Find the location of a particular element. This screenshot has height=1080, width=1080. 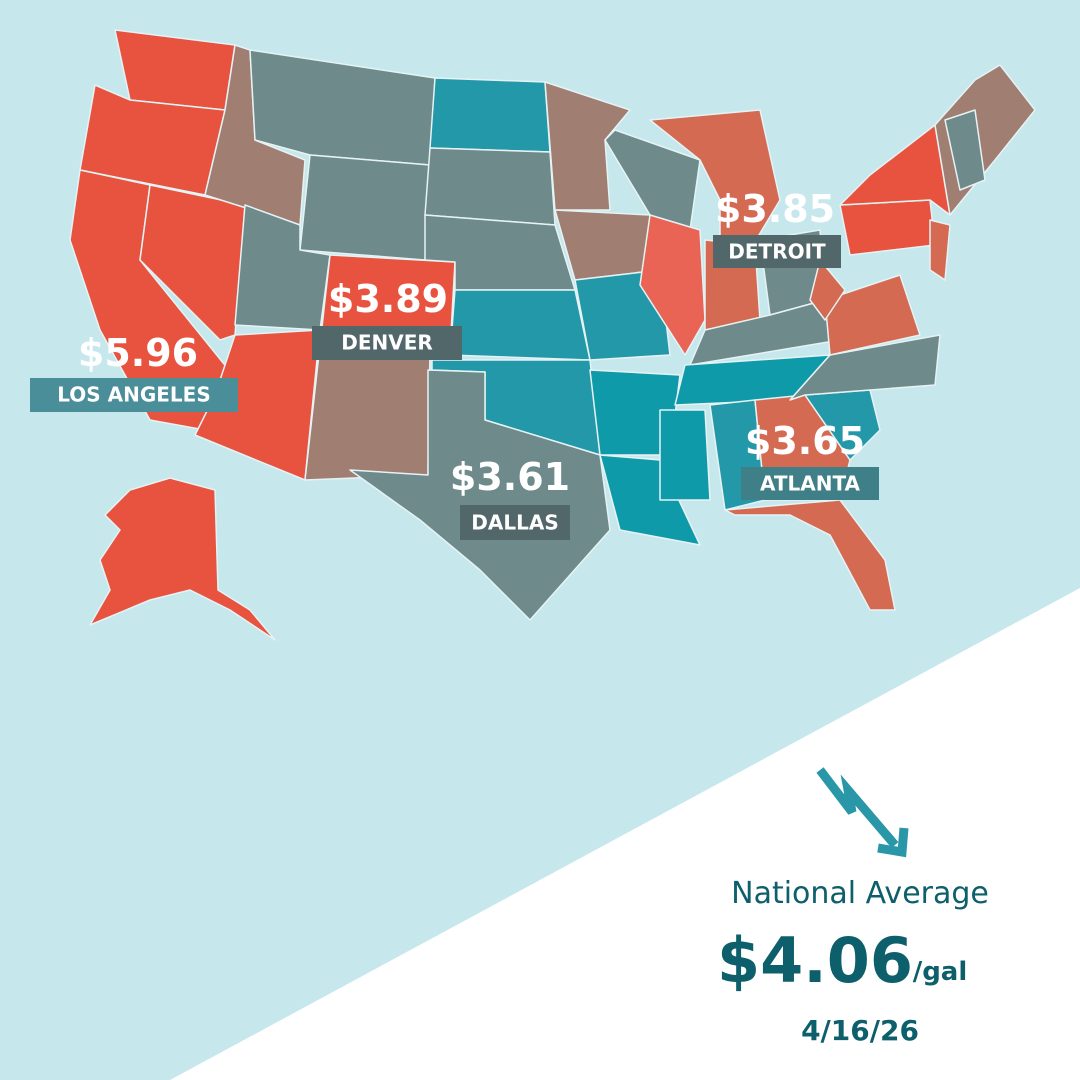

trend-arrow is located at coordinates (862, 812).